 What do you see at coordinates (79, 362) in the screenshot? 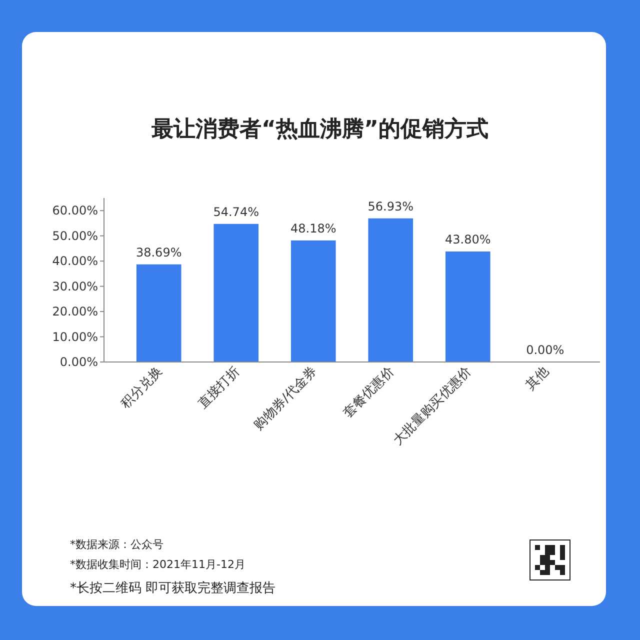
I see `y-tick-label: 0.00%` at bounding box center [79, 362].